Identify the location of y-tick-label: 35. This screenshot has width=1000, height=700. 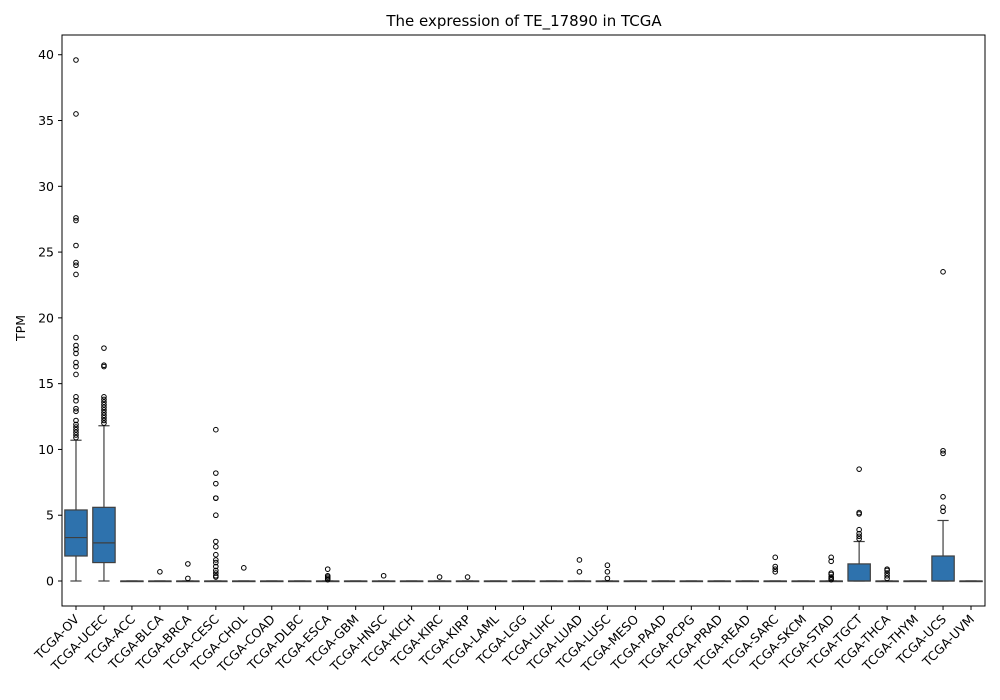
(46, 120).